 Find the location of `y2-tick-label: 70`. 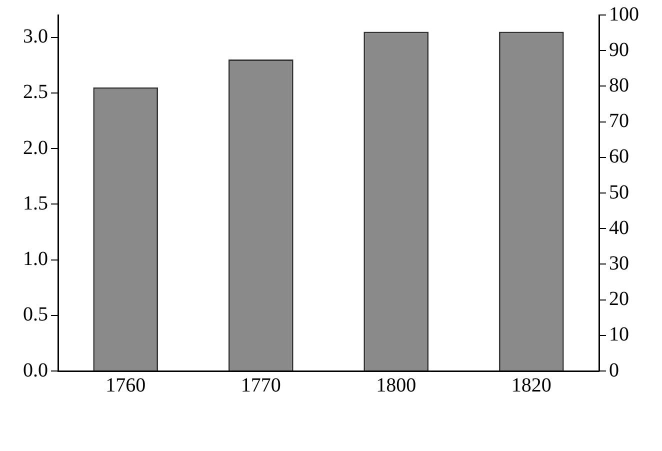

y2-tick-label: 70 is located at coordinates (619, 121).